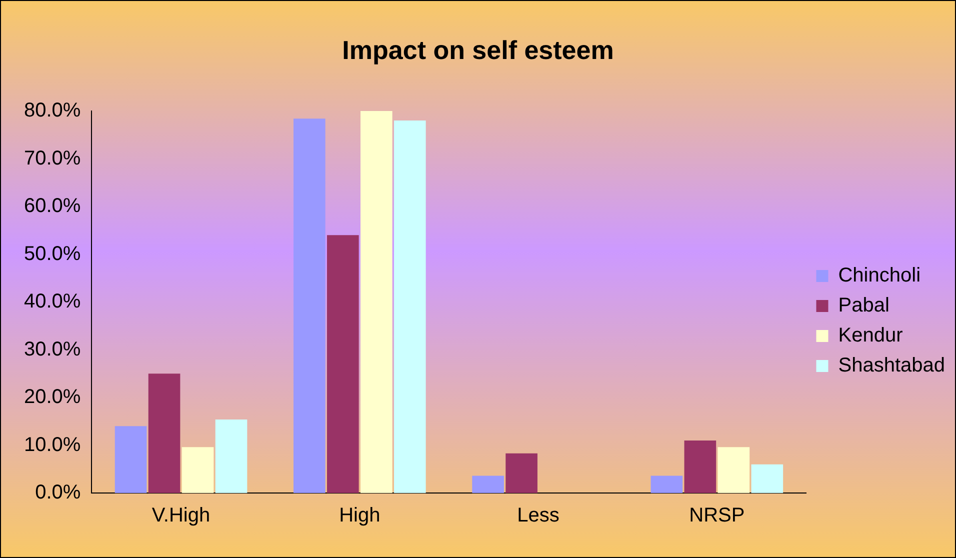  What do you see at coordinates (52, 301) in the screenshot?
I see `y-tick-label: 40.0%` at bounding box center [52, 301].